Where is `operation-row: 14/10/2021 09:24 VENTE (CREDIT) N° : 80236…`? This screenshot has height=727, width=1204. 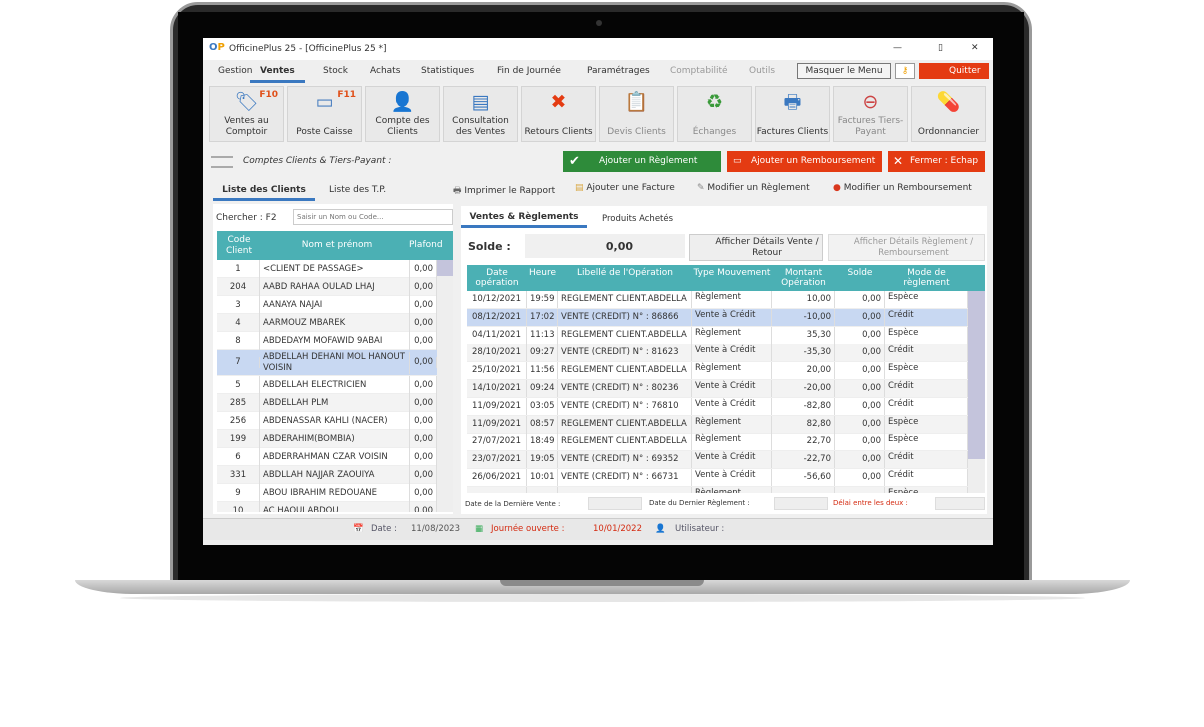 operation-row: 14/10/2021 09:24 VENTE (CREDIT) N° : 80236… is located at coordinates (717, 389).